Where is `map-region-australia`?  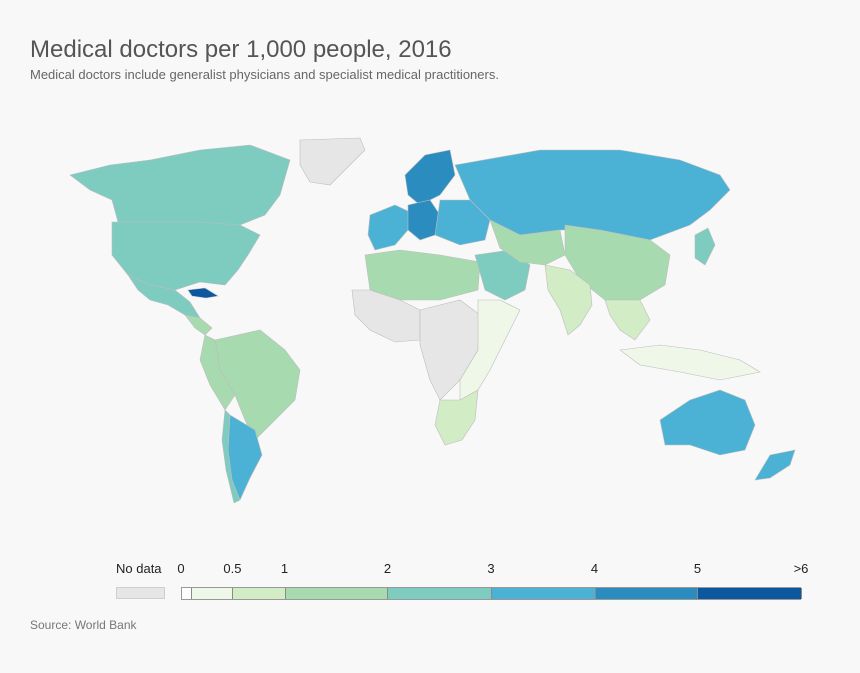 map-region-australia is located at coordinates (707, 422).